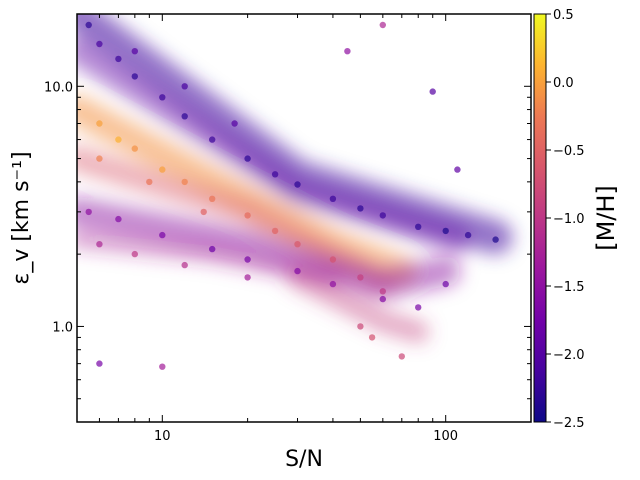 This screenshot has height=480, width=640. I want to click on colorbar-tick-label-minus-2.5: −2.5, so click(569, 423).